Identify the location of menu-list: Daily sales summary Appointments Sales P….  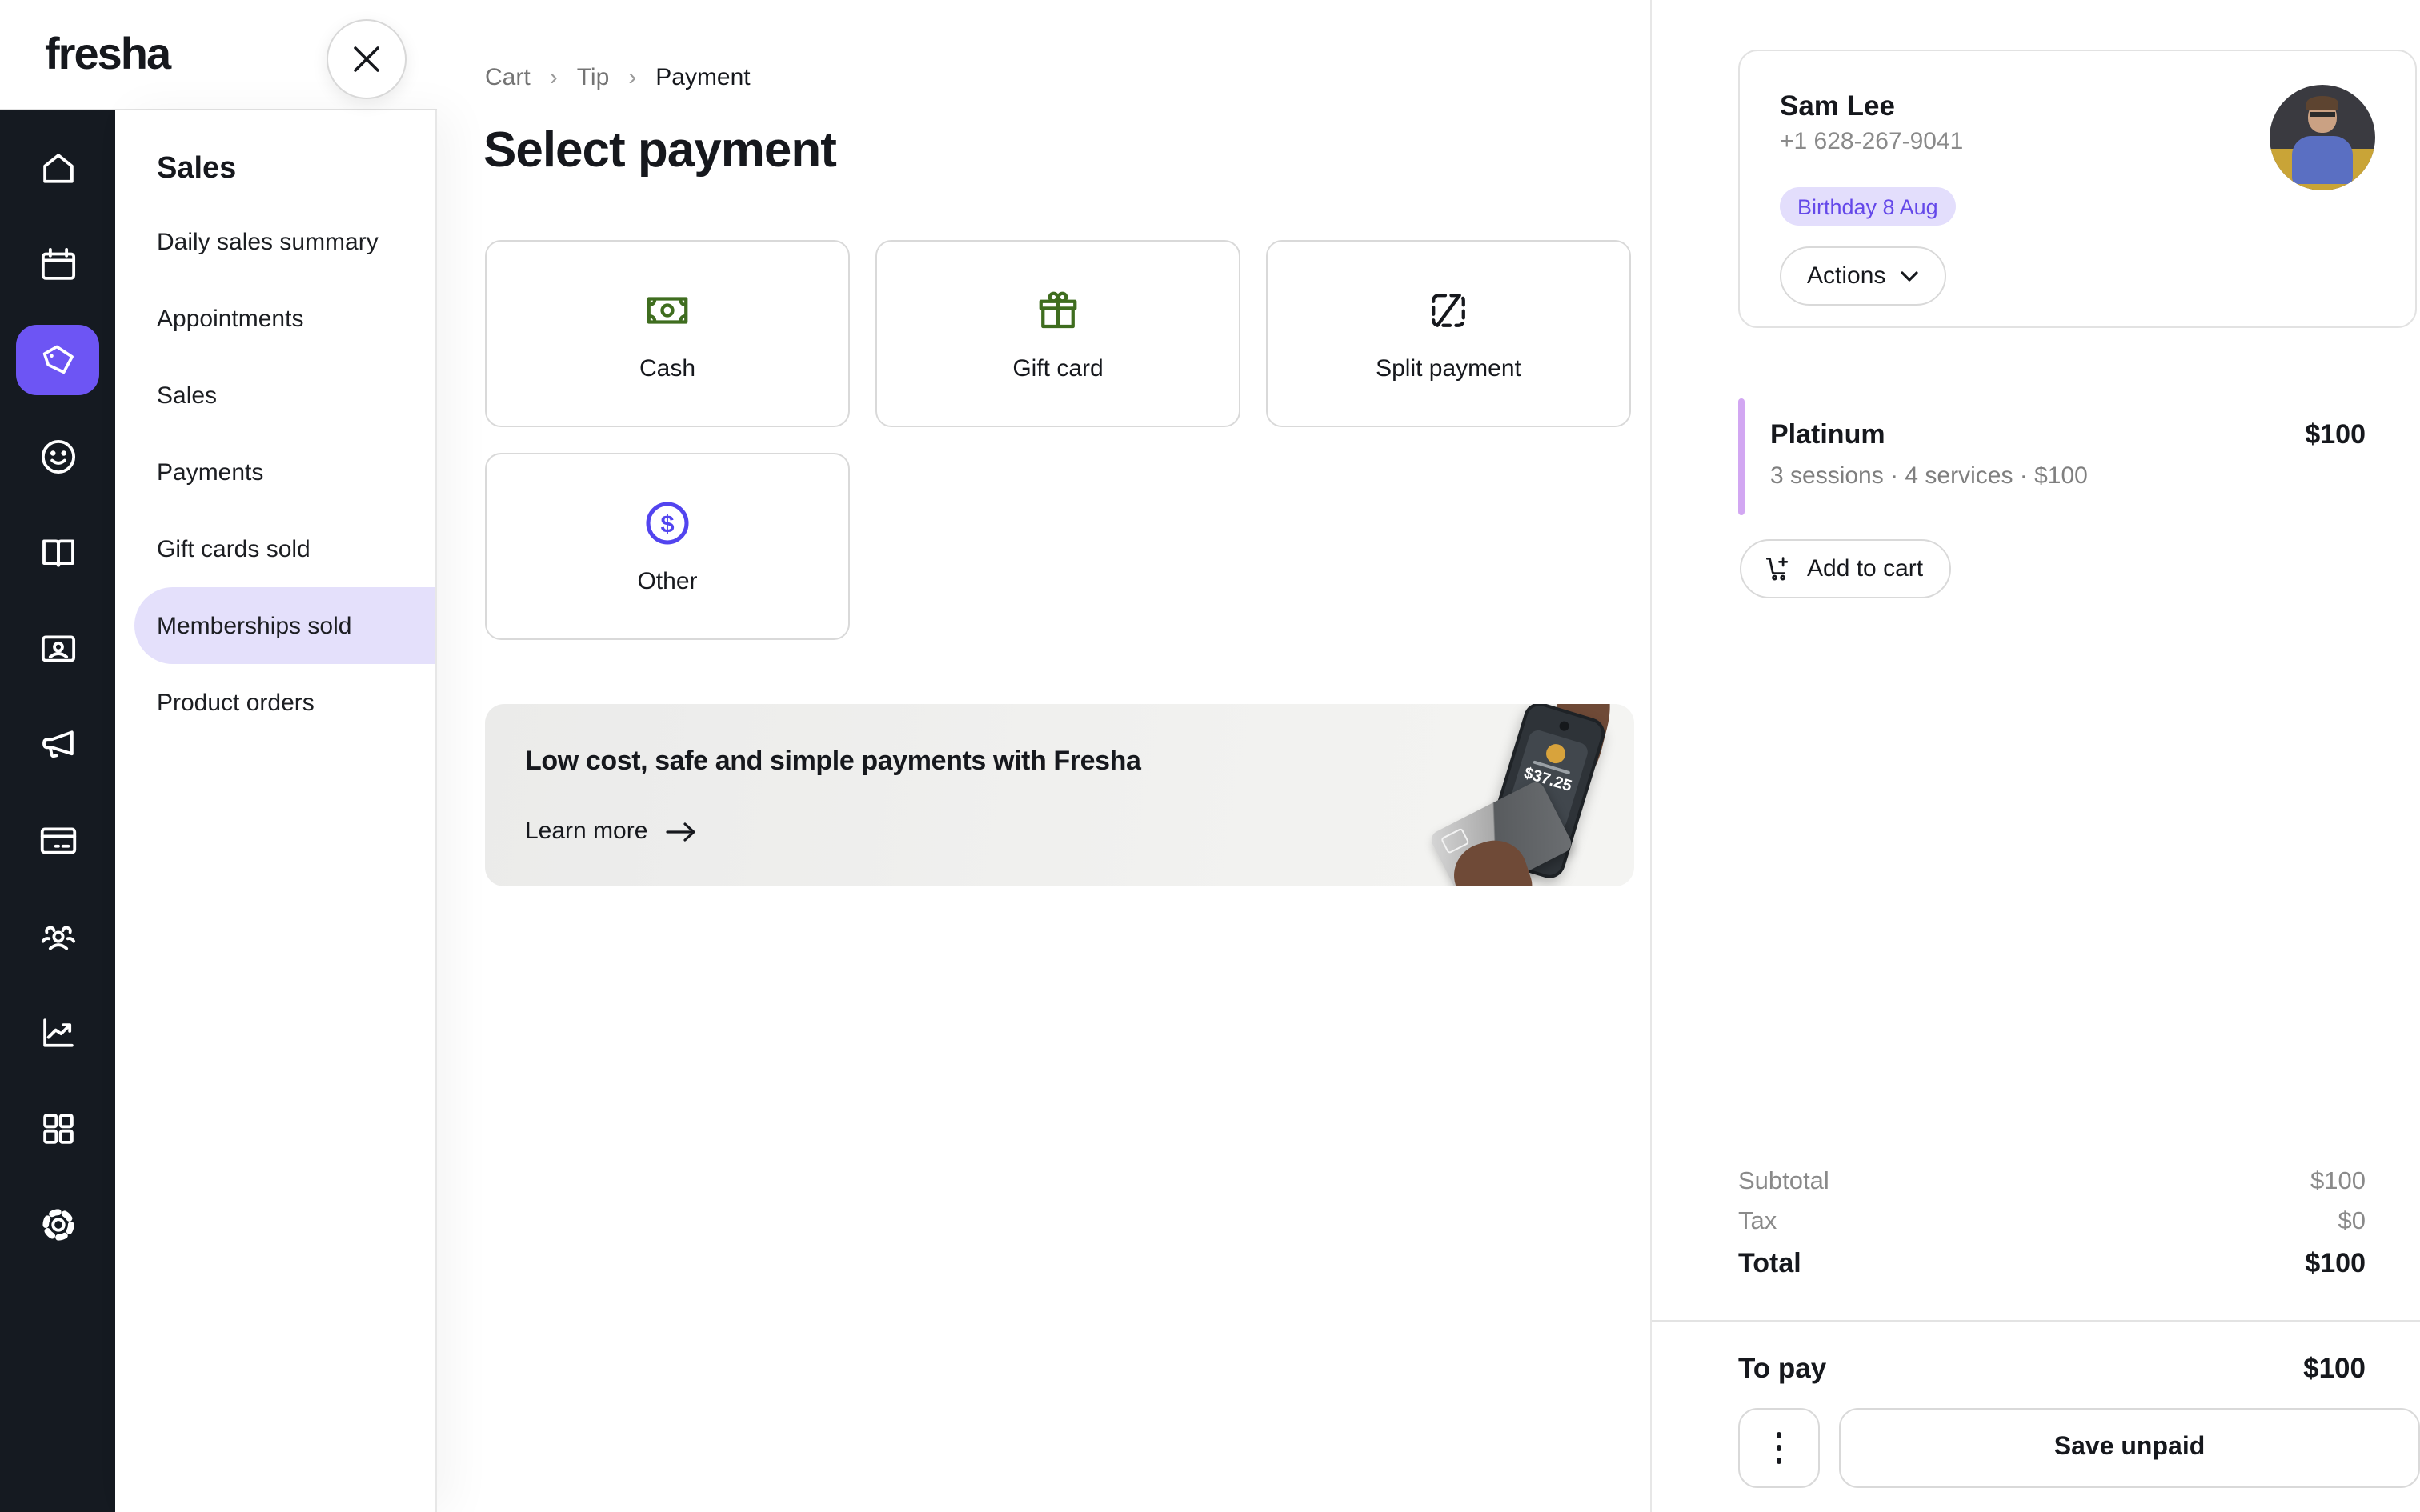
(275, 472).